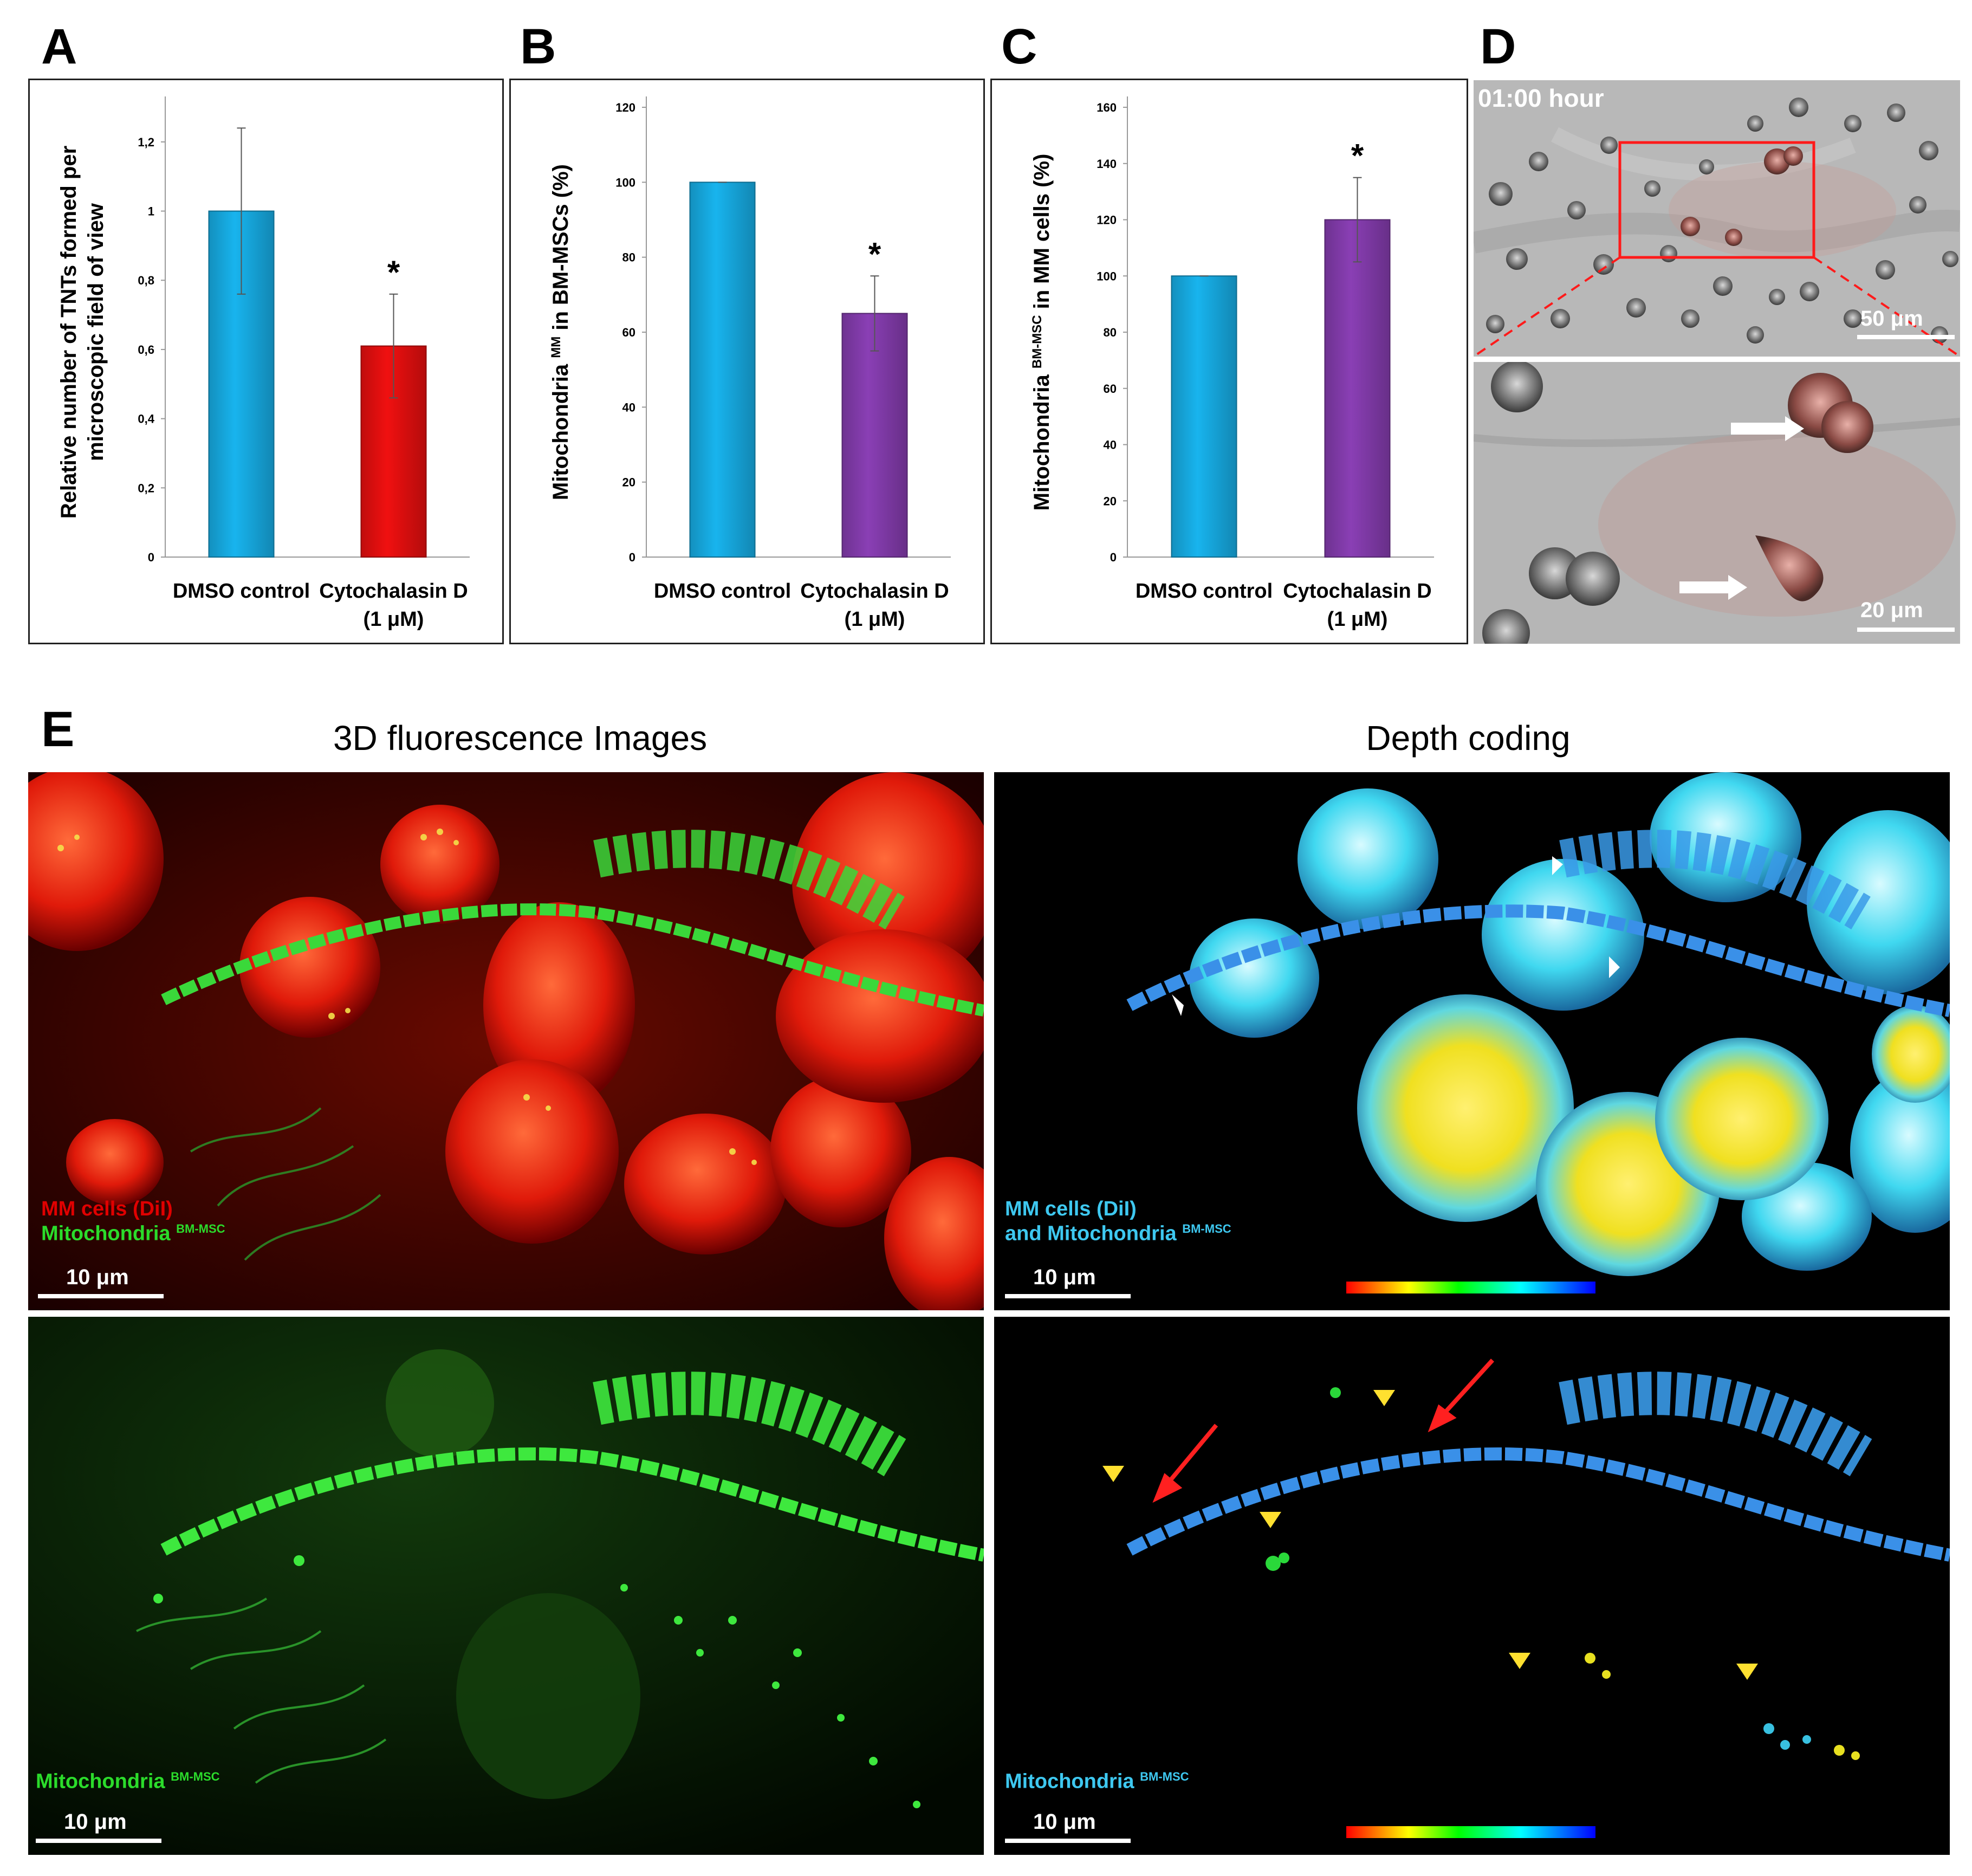  What do you see at coordinates (1071, 1209) in the screenshot?
I see `label-depth-mm: MM cells (DiI)` at bounding box center [1071, 1209].